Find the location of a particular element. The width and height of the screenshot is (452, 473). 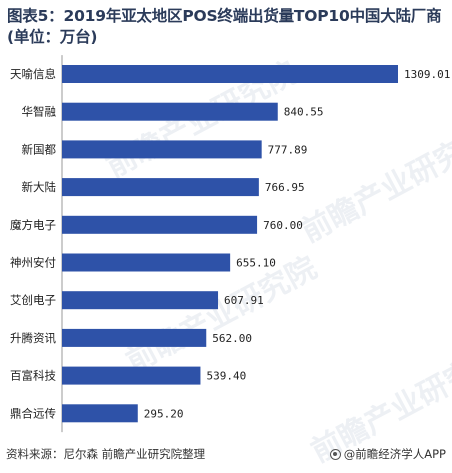

chart-title: 图表5：2019年亚太地区POS终端出货量TOP10中国大陆厂商(单位：万台) is located at coordinates (224, 26).